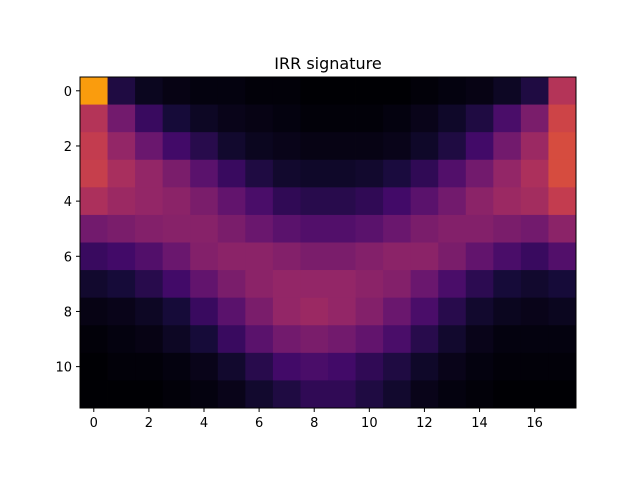  Describe the element at coordinates (68, 147) in the screenshot. I see `y-tick-label: 2` at that location.